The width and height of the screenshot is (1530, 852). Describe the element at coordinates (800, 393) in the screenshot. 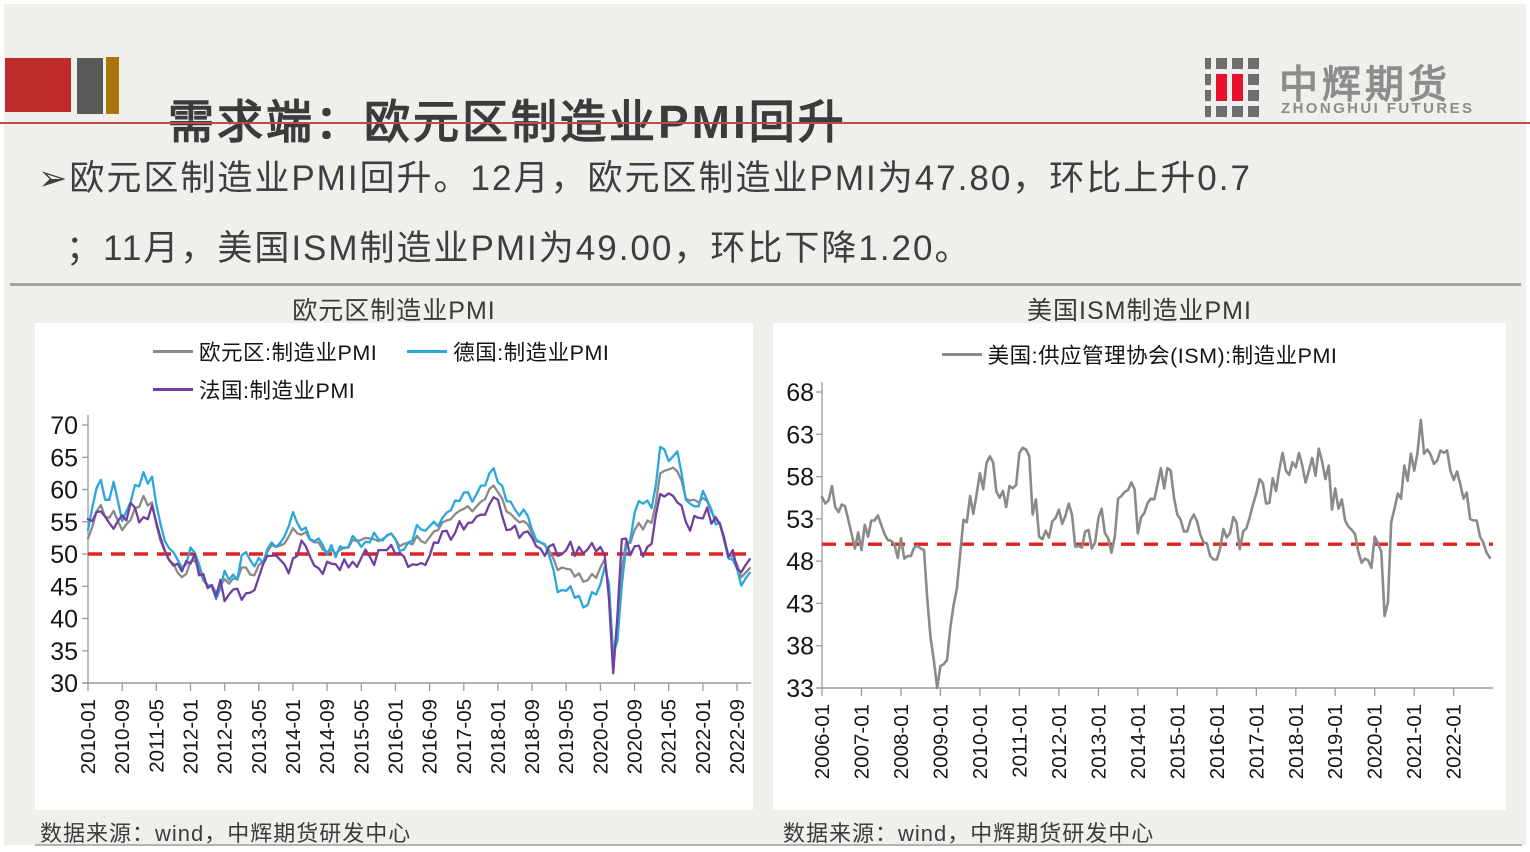

I see `svg-text: 68` at that location.